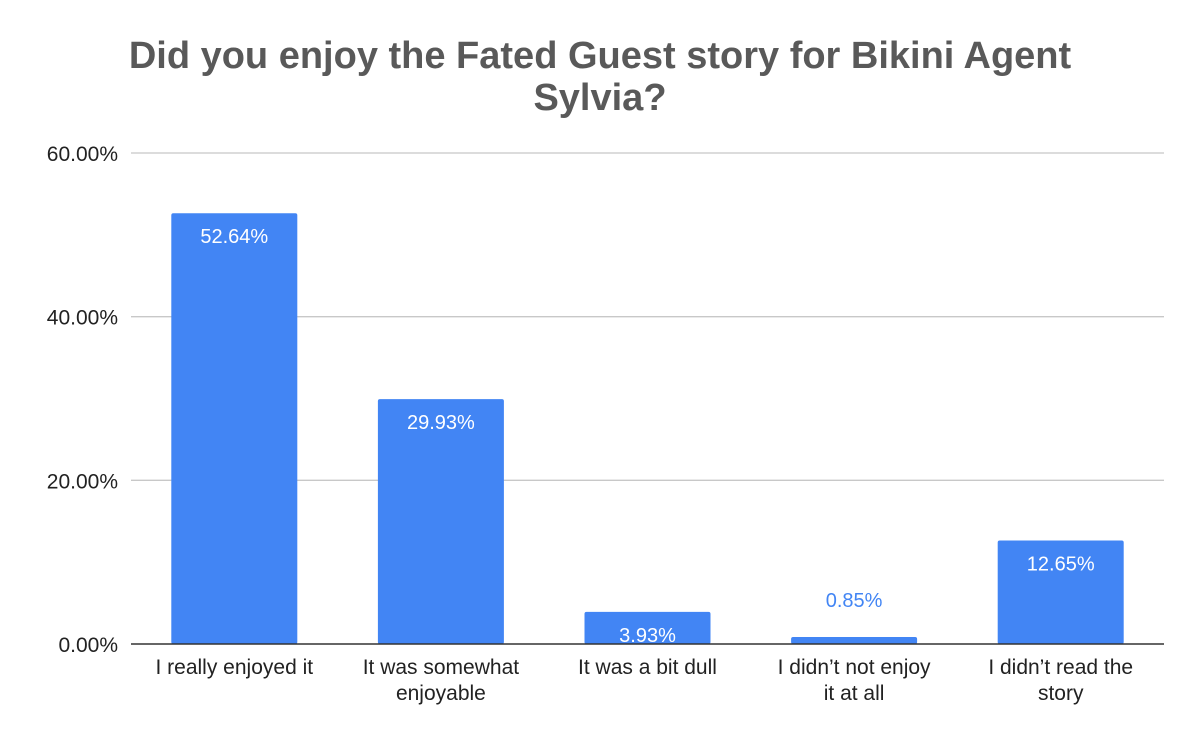 The image size is (1200, 742). I want to click on x-tick-label: it at all, so click(854, 693).